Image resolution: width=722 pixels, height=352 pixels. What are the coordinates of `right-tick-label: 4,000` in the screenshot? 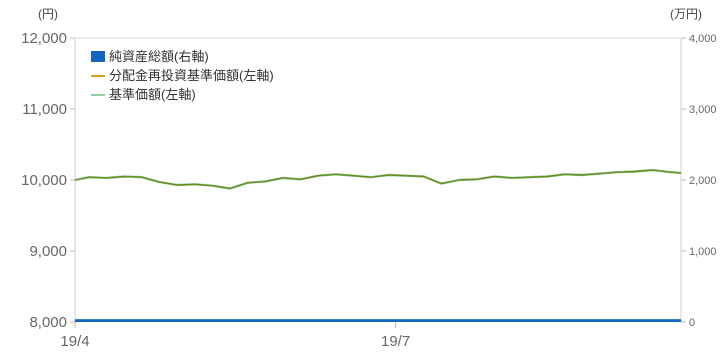 It's located at (703, 39).